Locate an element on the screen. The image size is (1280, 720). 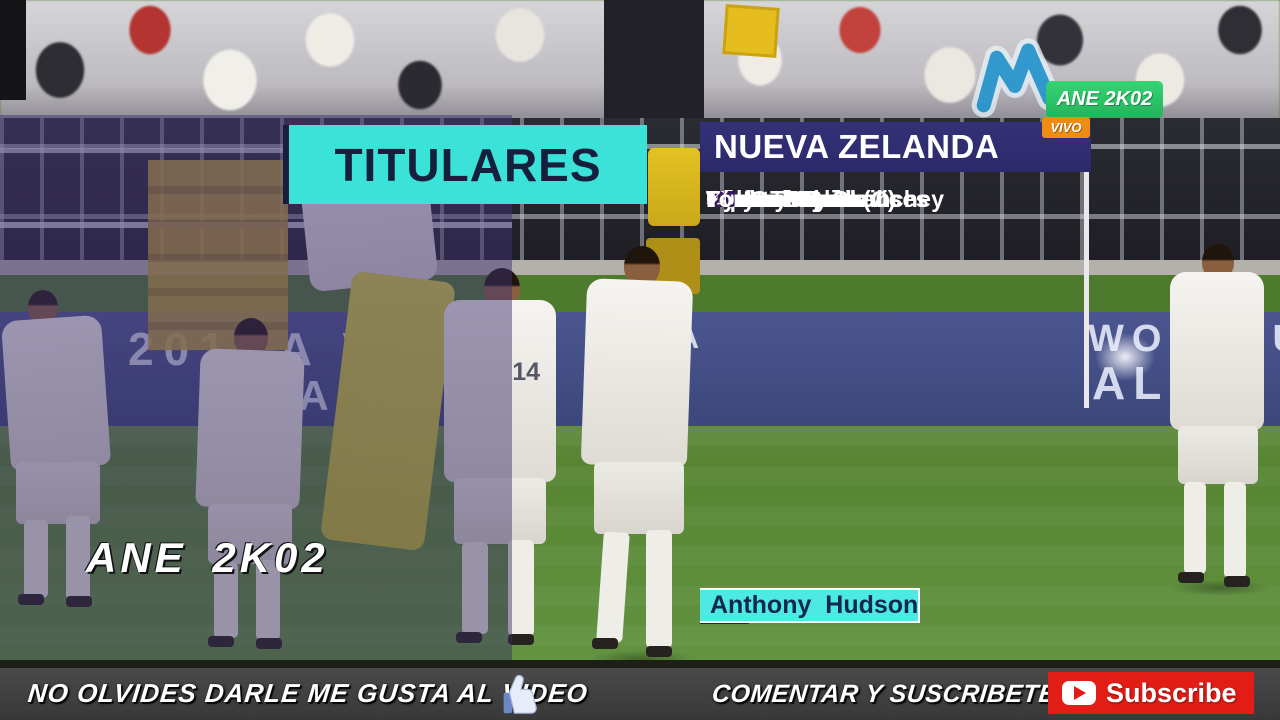
yellow-seats is located at coordinates (674, 187).